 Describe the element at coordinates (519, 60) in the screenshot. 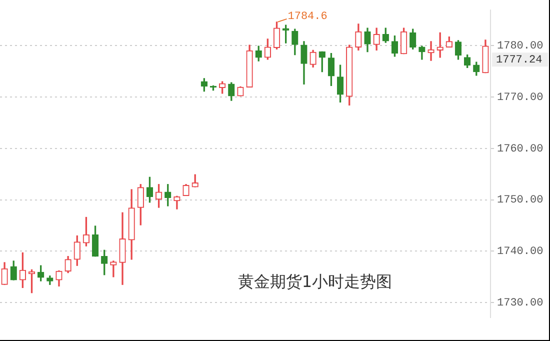

I see `text: 1777.24` at that location.